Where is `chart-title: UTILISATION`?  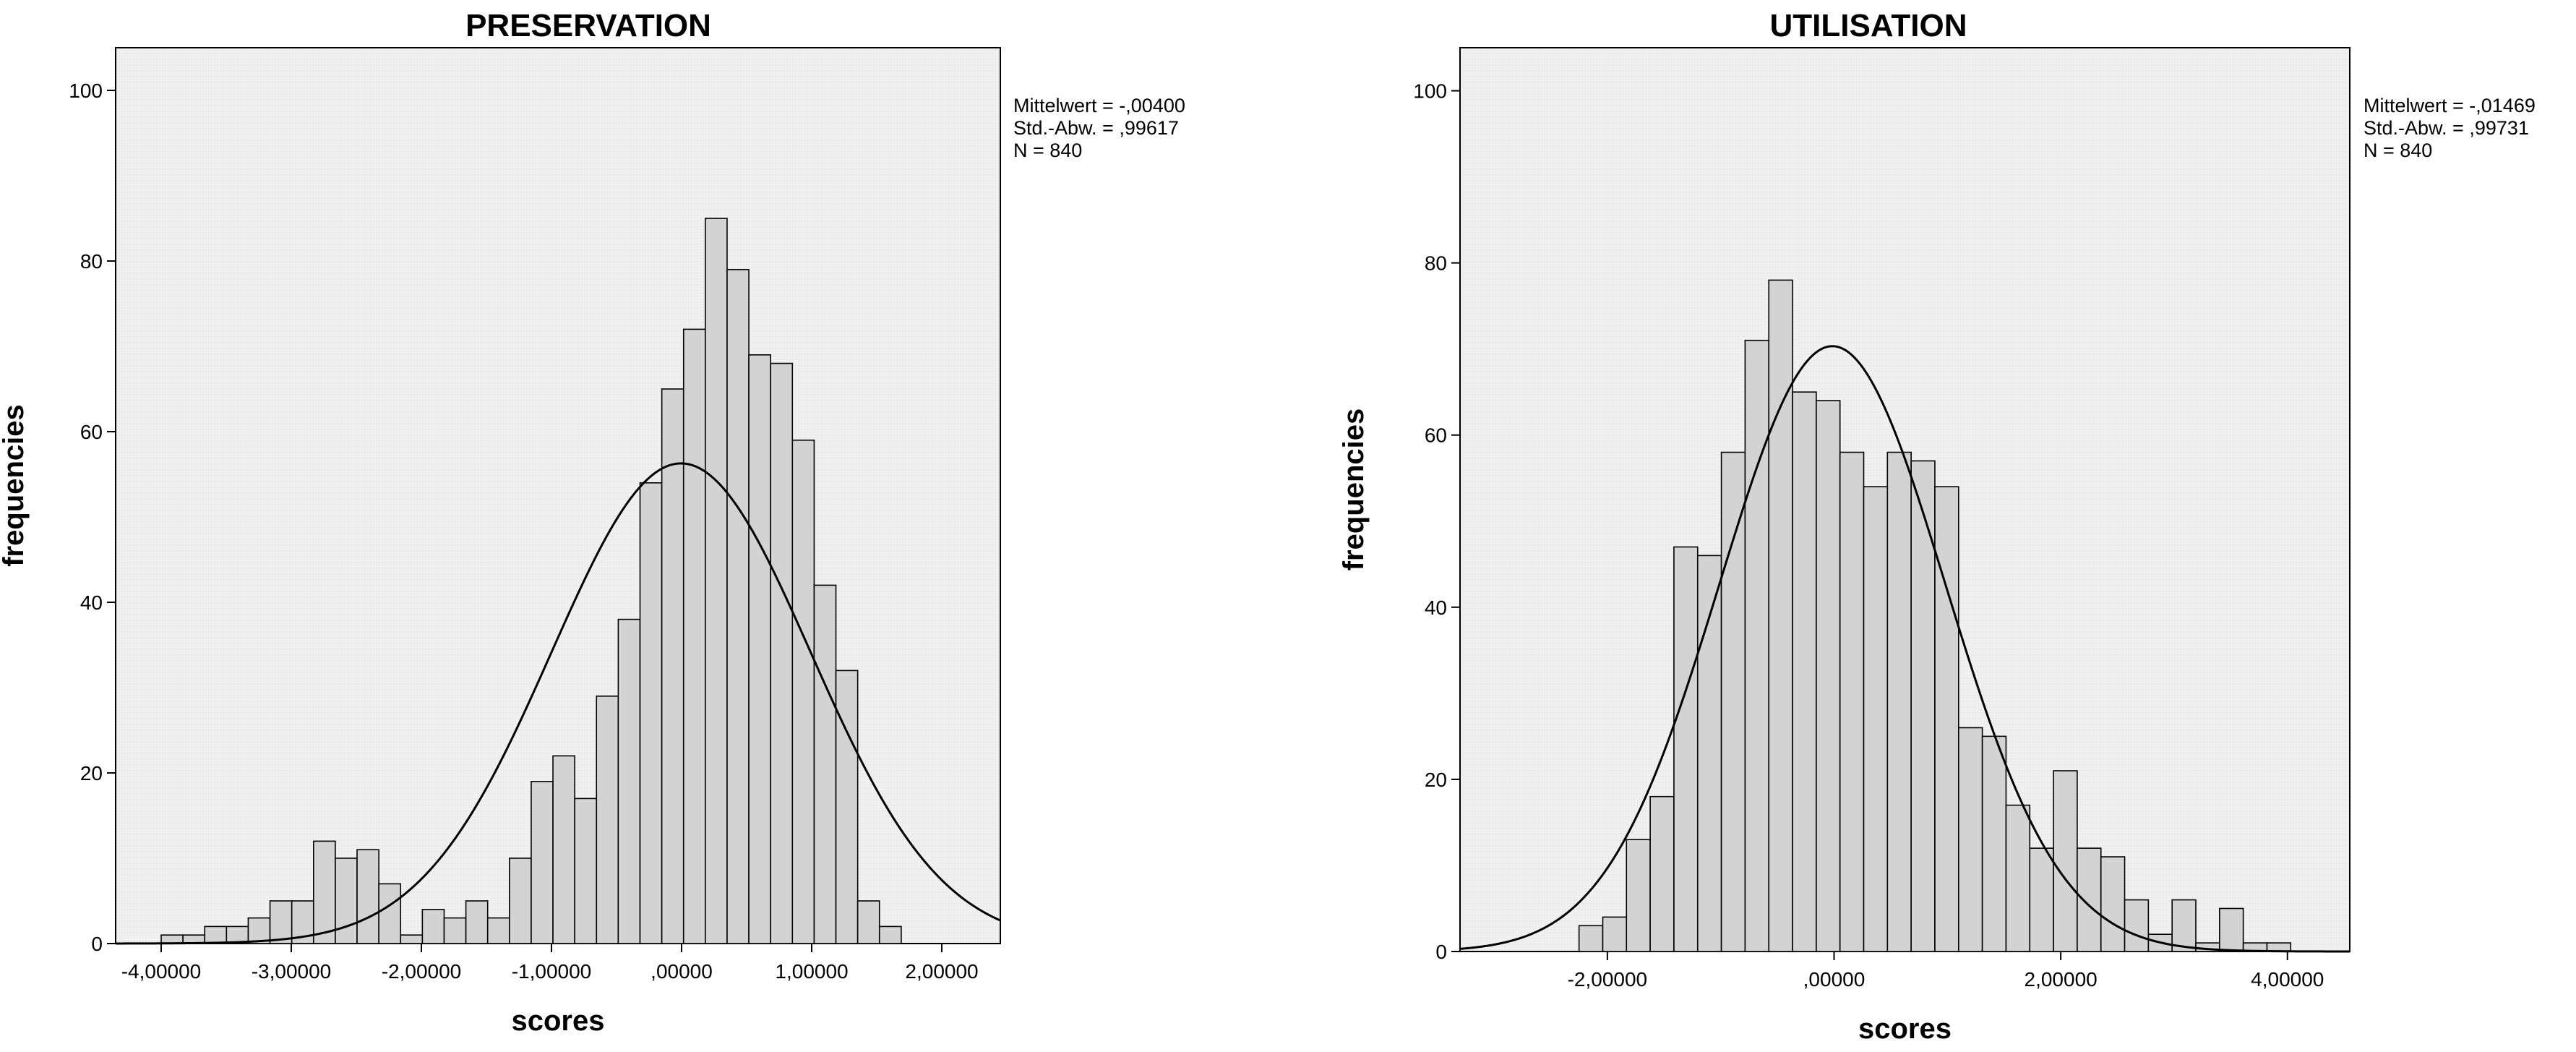 chart-title: UTILISATION is located at coordinates (1869, 25).